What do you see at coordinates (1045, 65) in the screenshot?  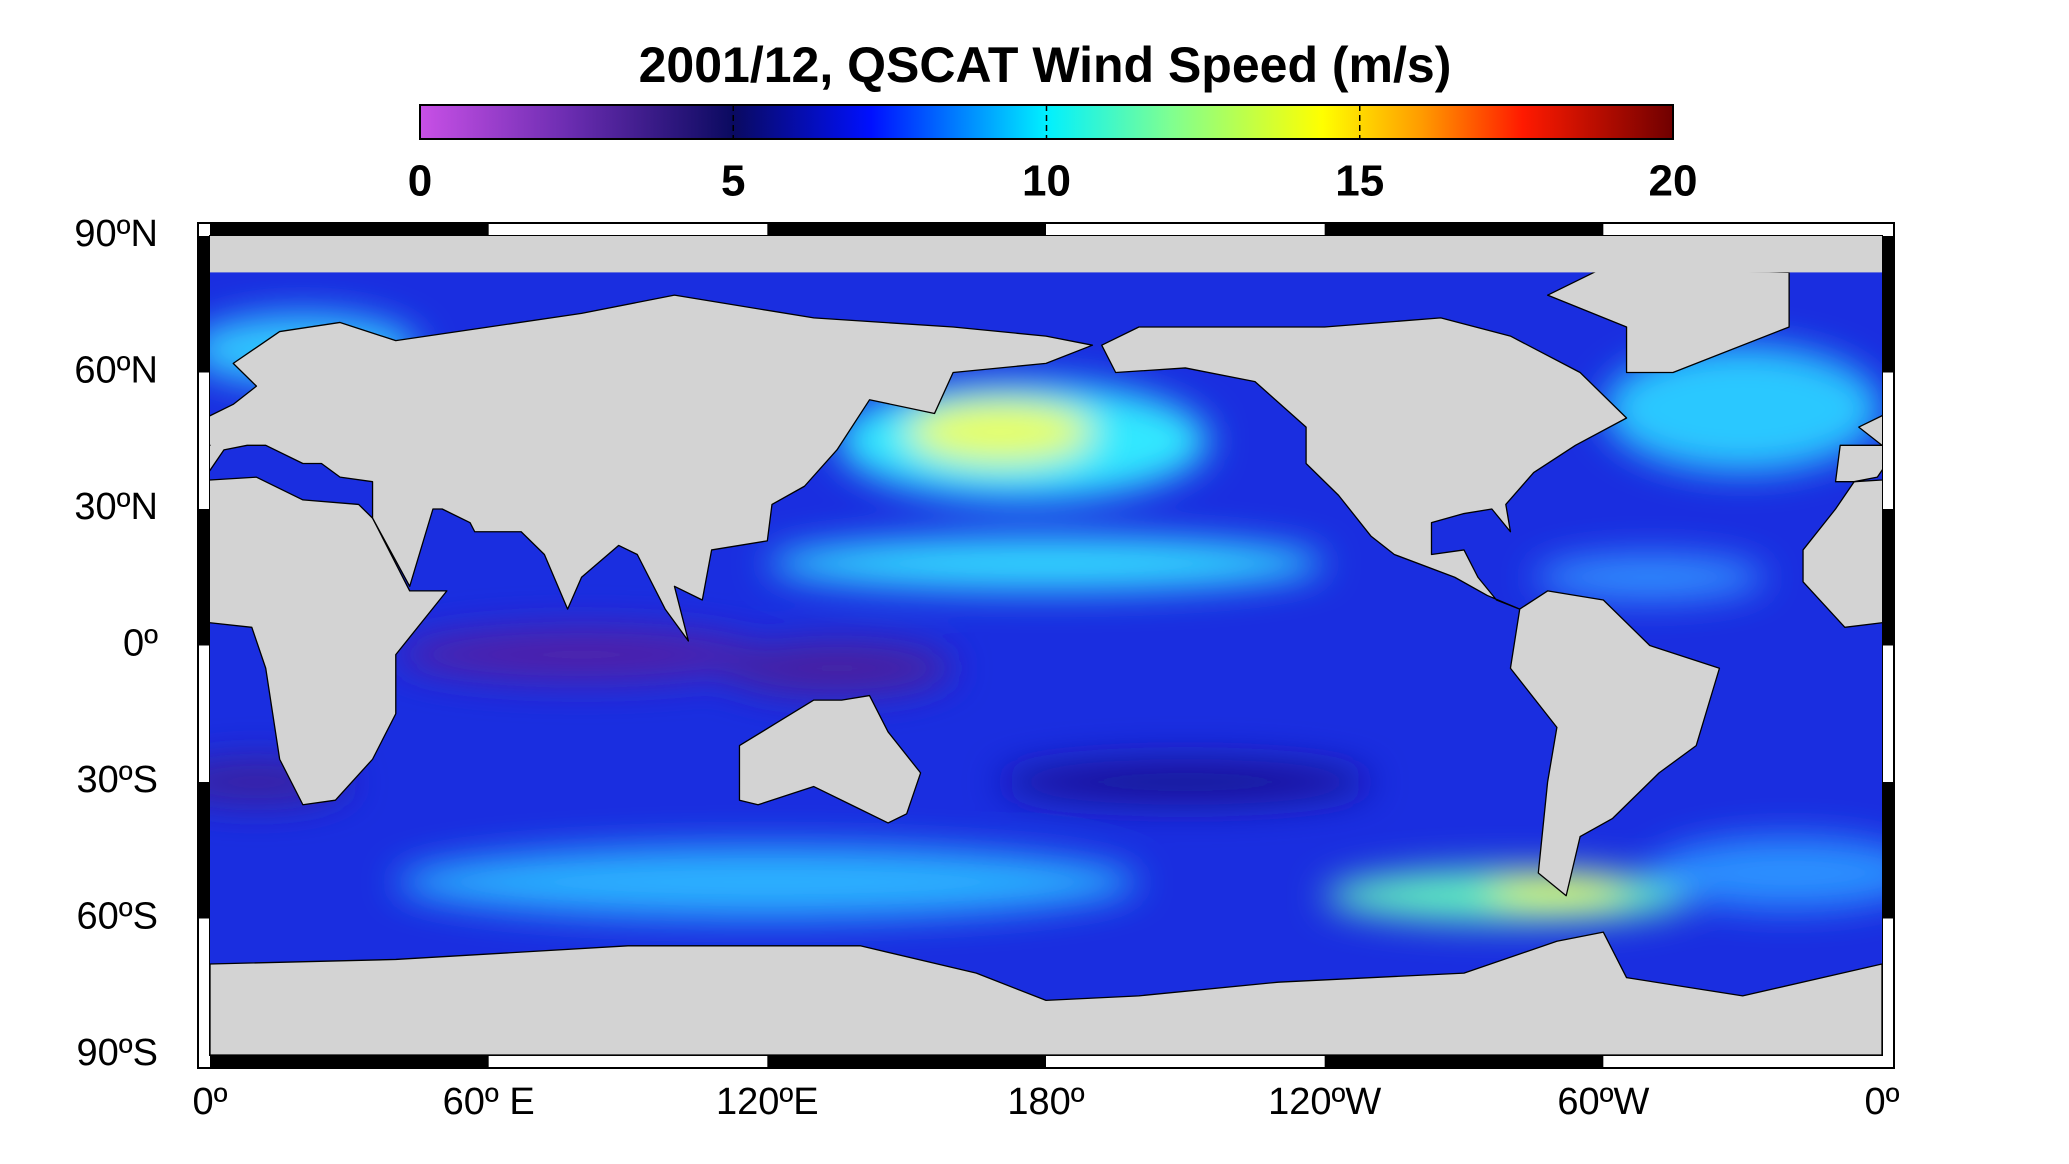 I see `chart-title: 2001/12, QSCAT Wind Speed (m/s)` at bounding box center [1045, 65].